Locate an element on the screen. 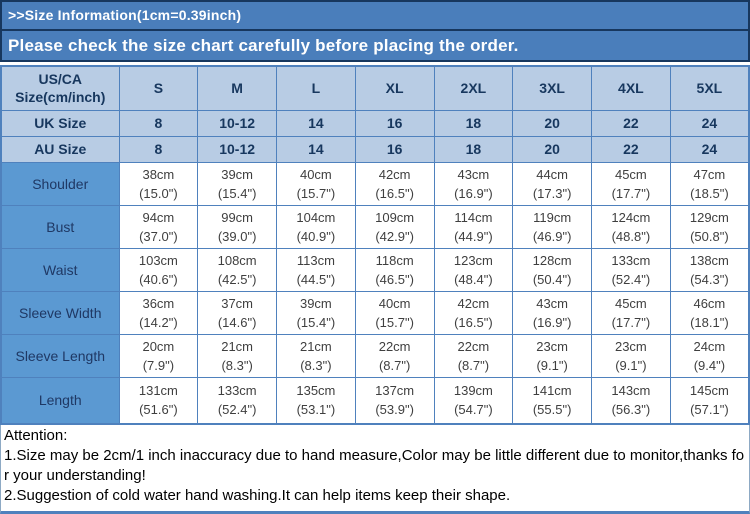  region-size-value: 14 is located at coordinates (316, 149).